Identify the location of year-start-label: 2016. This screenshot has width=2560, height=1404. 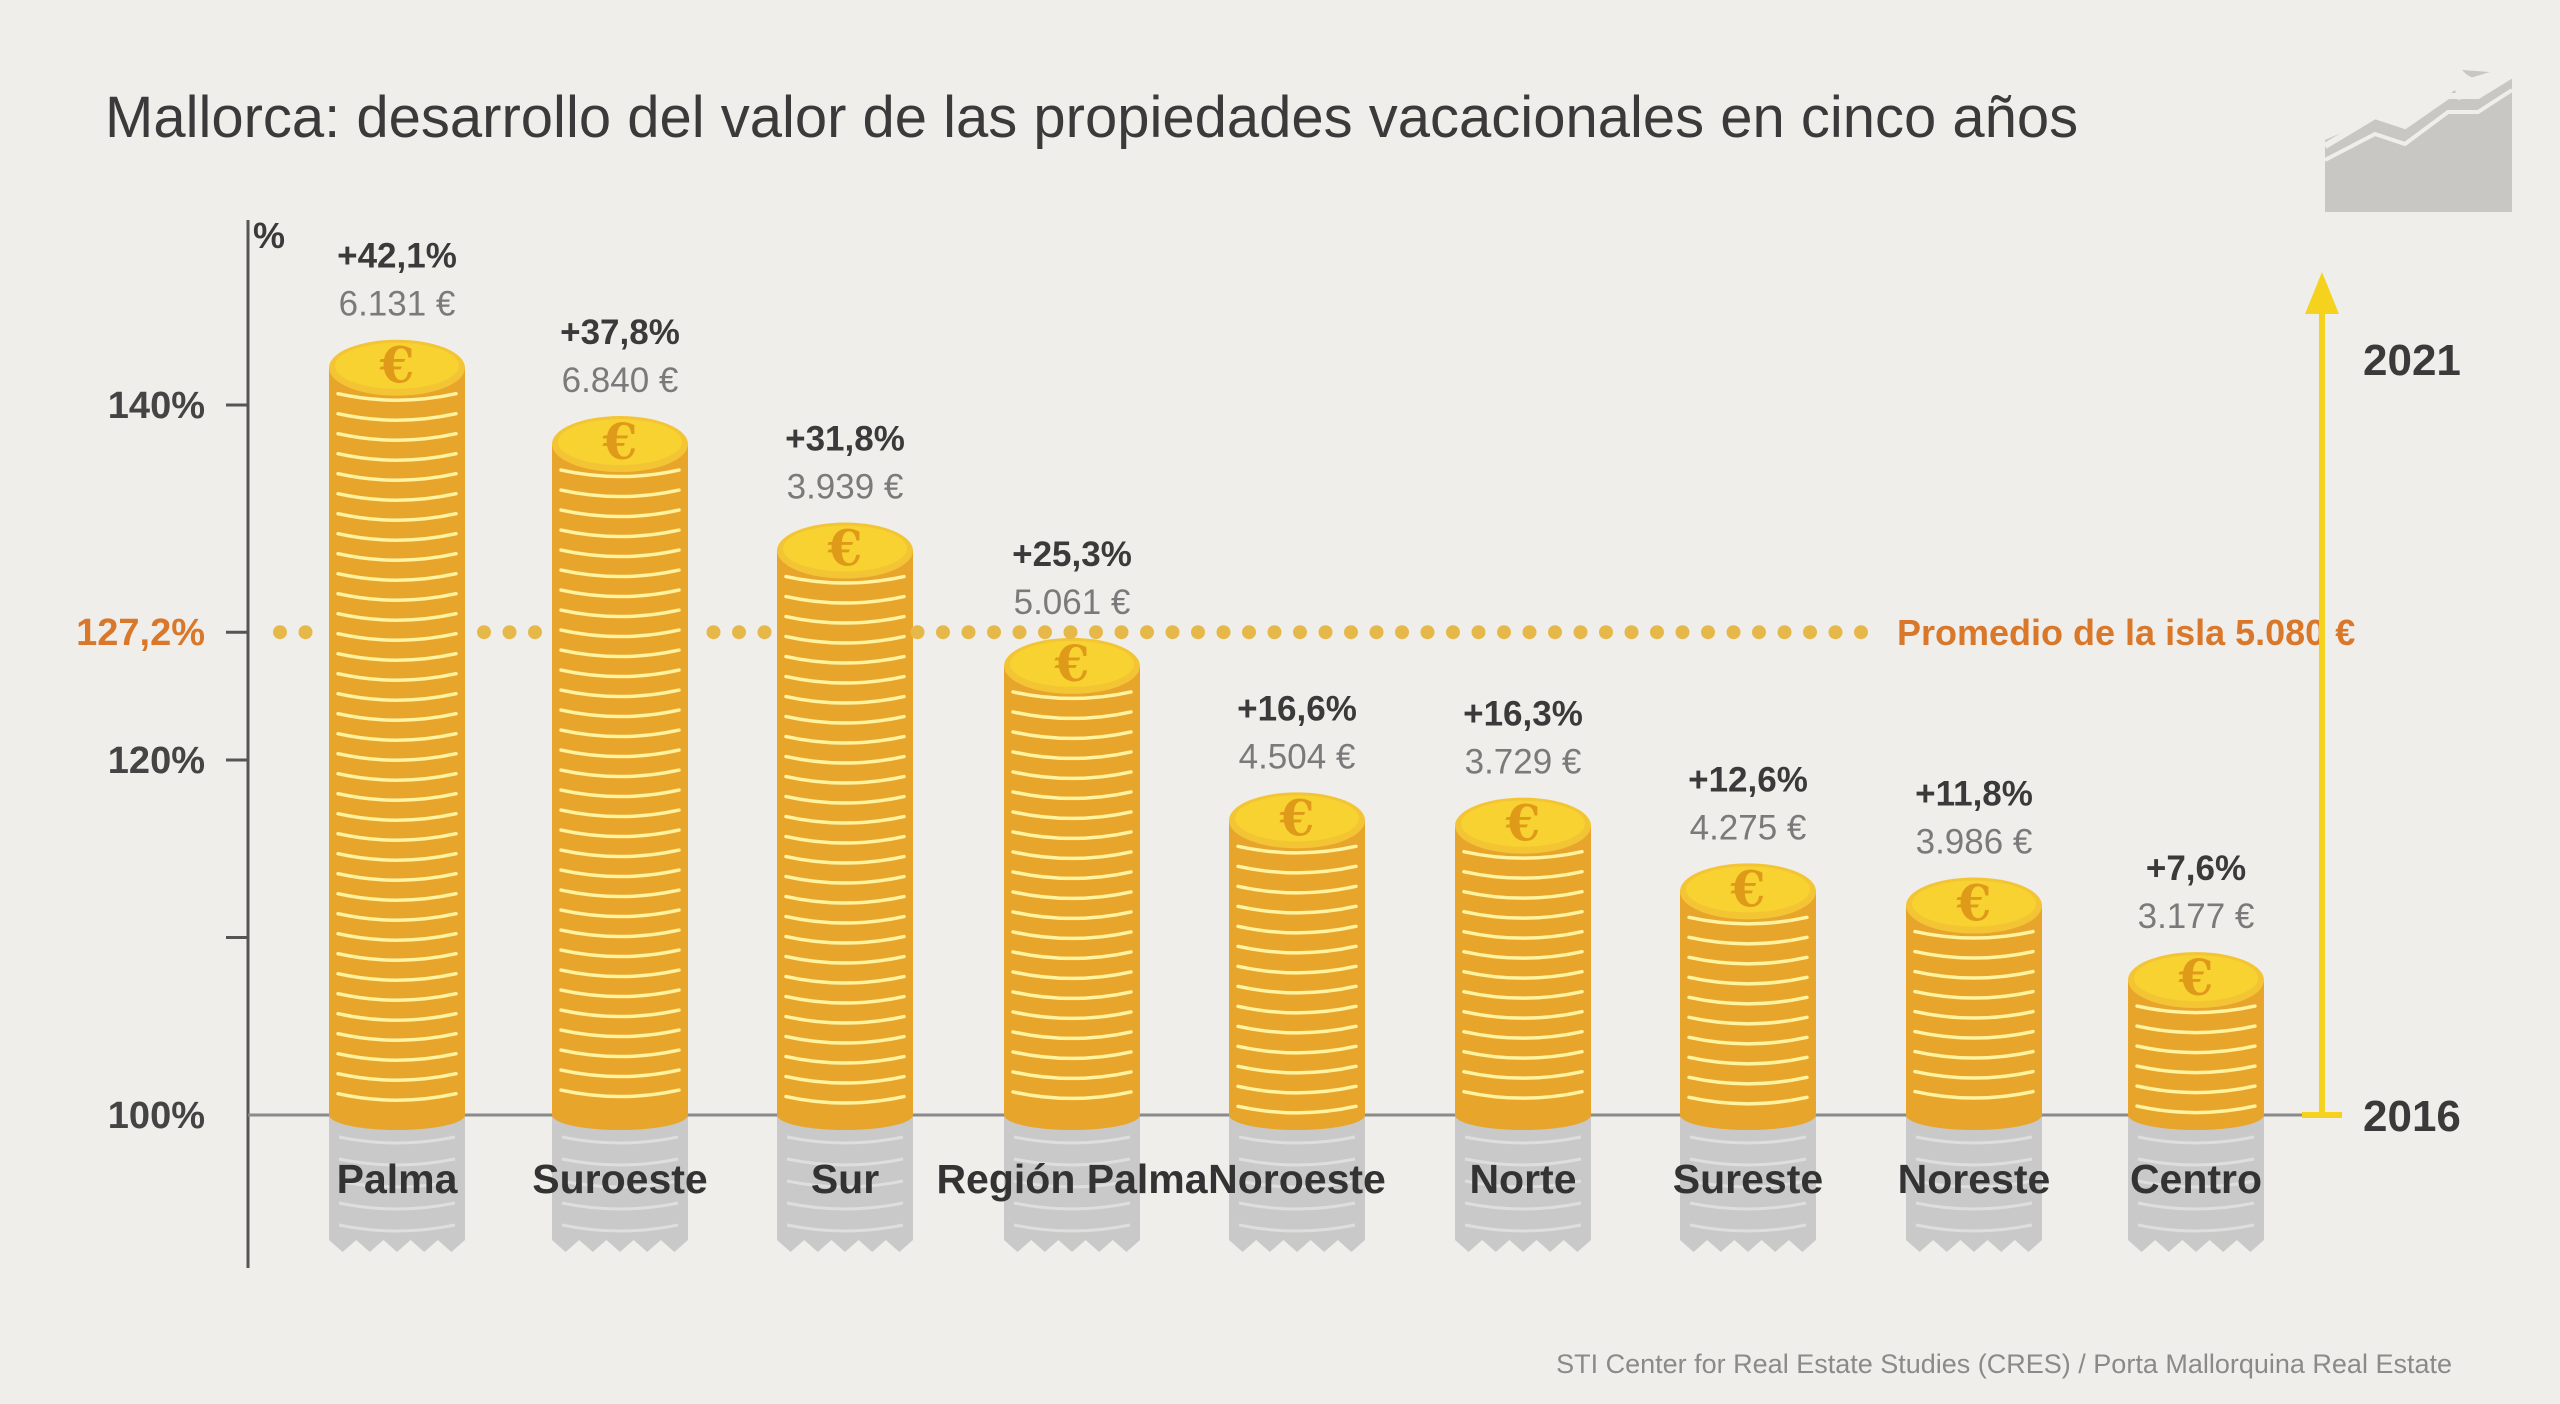
(2412, 1116).